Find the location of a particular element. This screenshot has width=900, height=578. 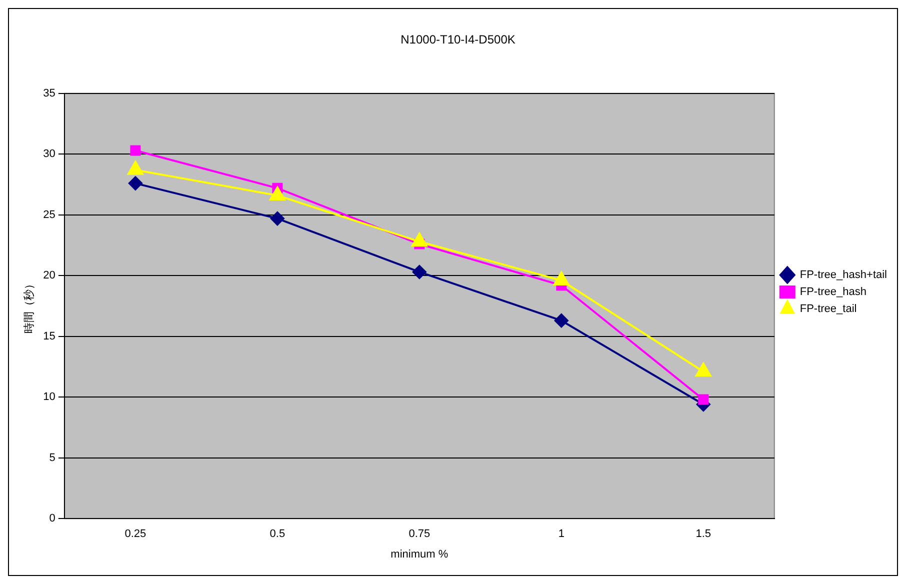

y-axis-title: 時間（秒） is located at coordinates (29, 306).